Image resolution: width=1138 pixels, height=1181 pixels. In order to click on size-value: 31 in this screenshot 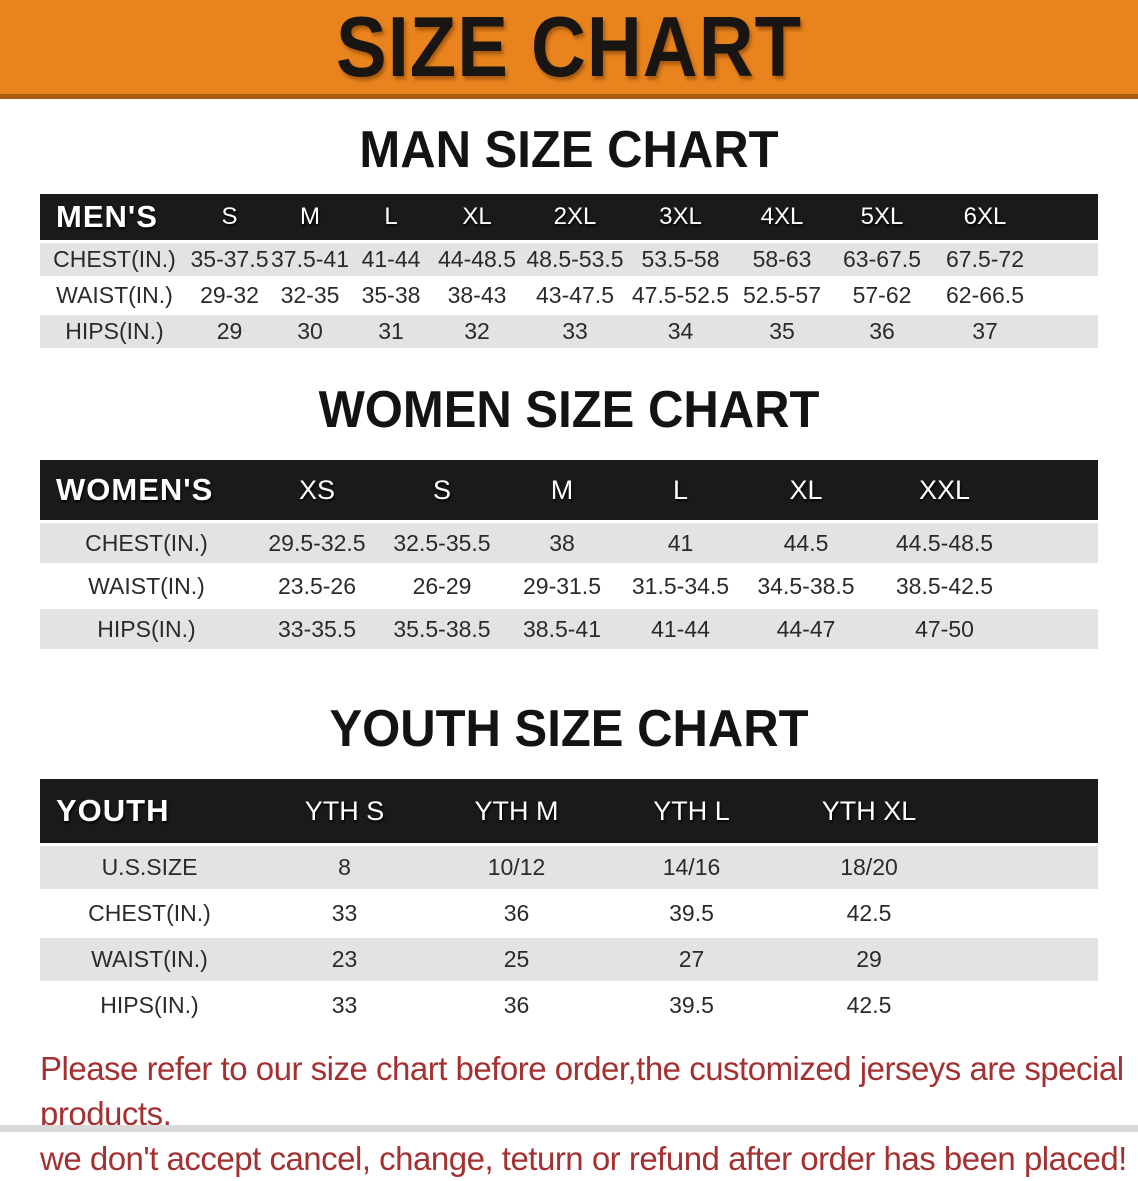, I will do `click(391, 331)`.